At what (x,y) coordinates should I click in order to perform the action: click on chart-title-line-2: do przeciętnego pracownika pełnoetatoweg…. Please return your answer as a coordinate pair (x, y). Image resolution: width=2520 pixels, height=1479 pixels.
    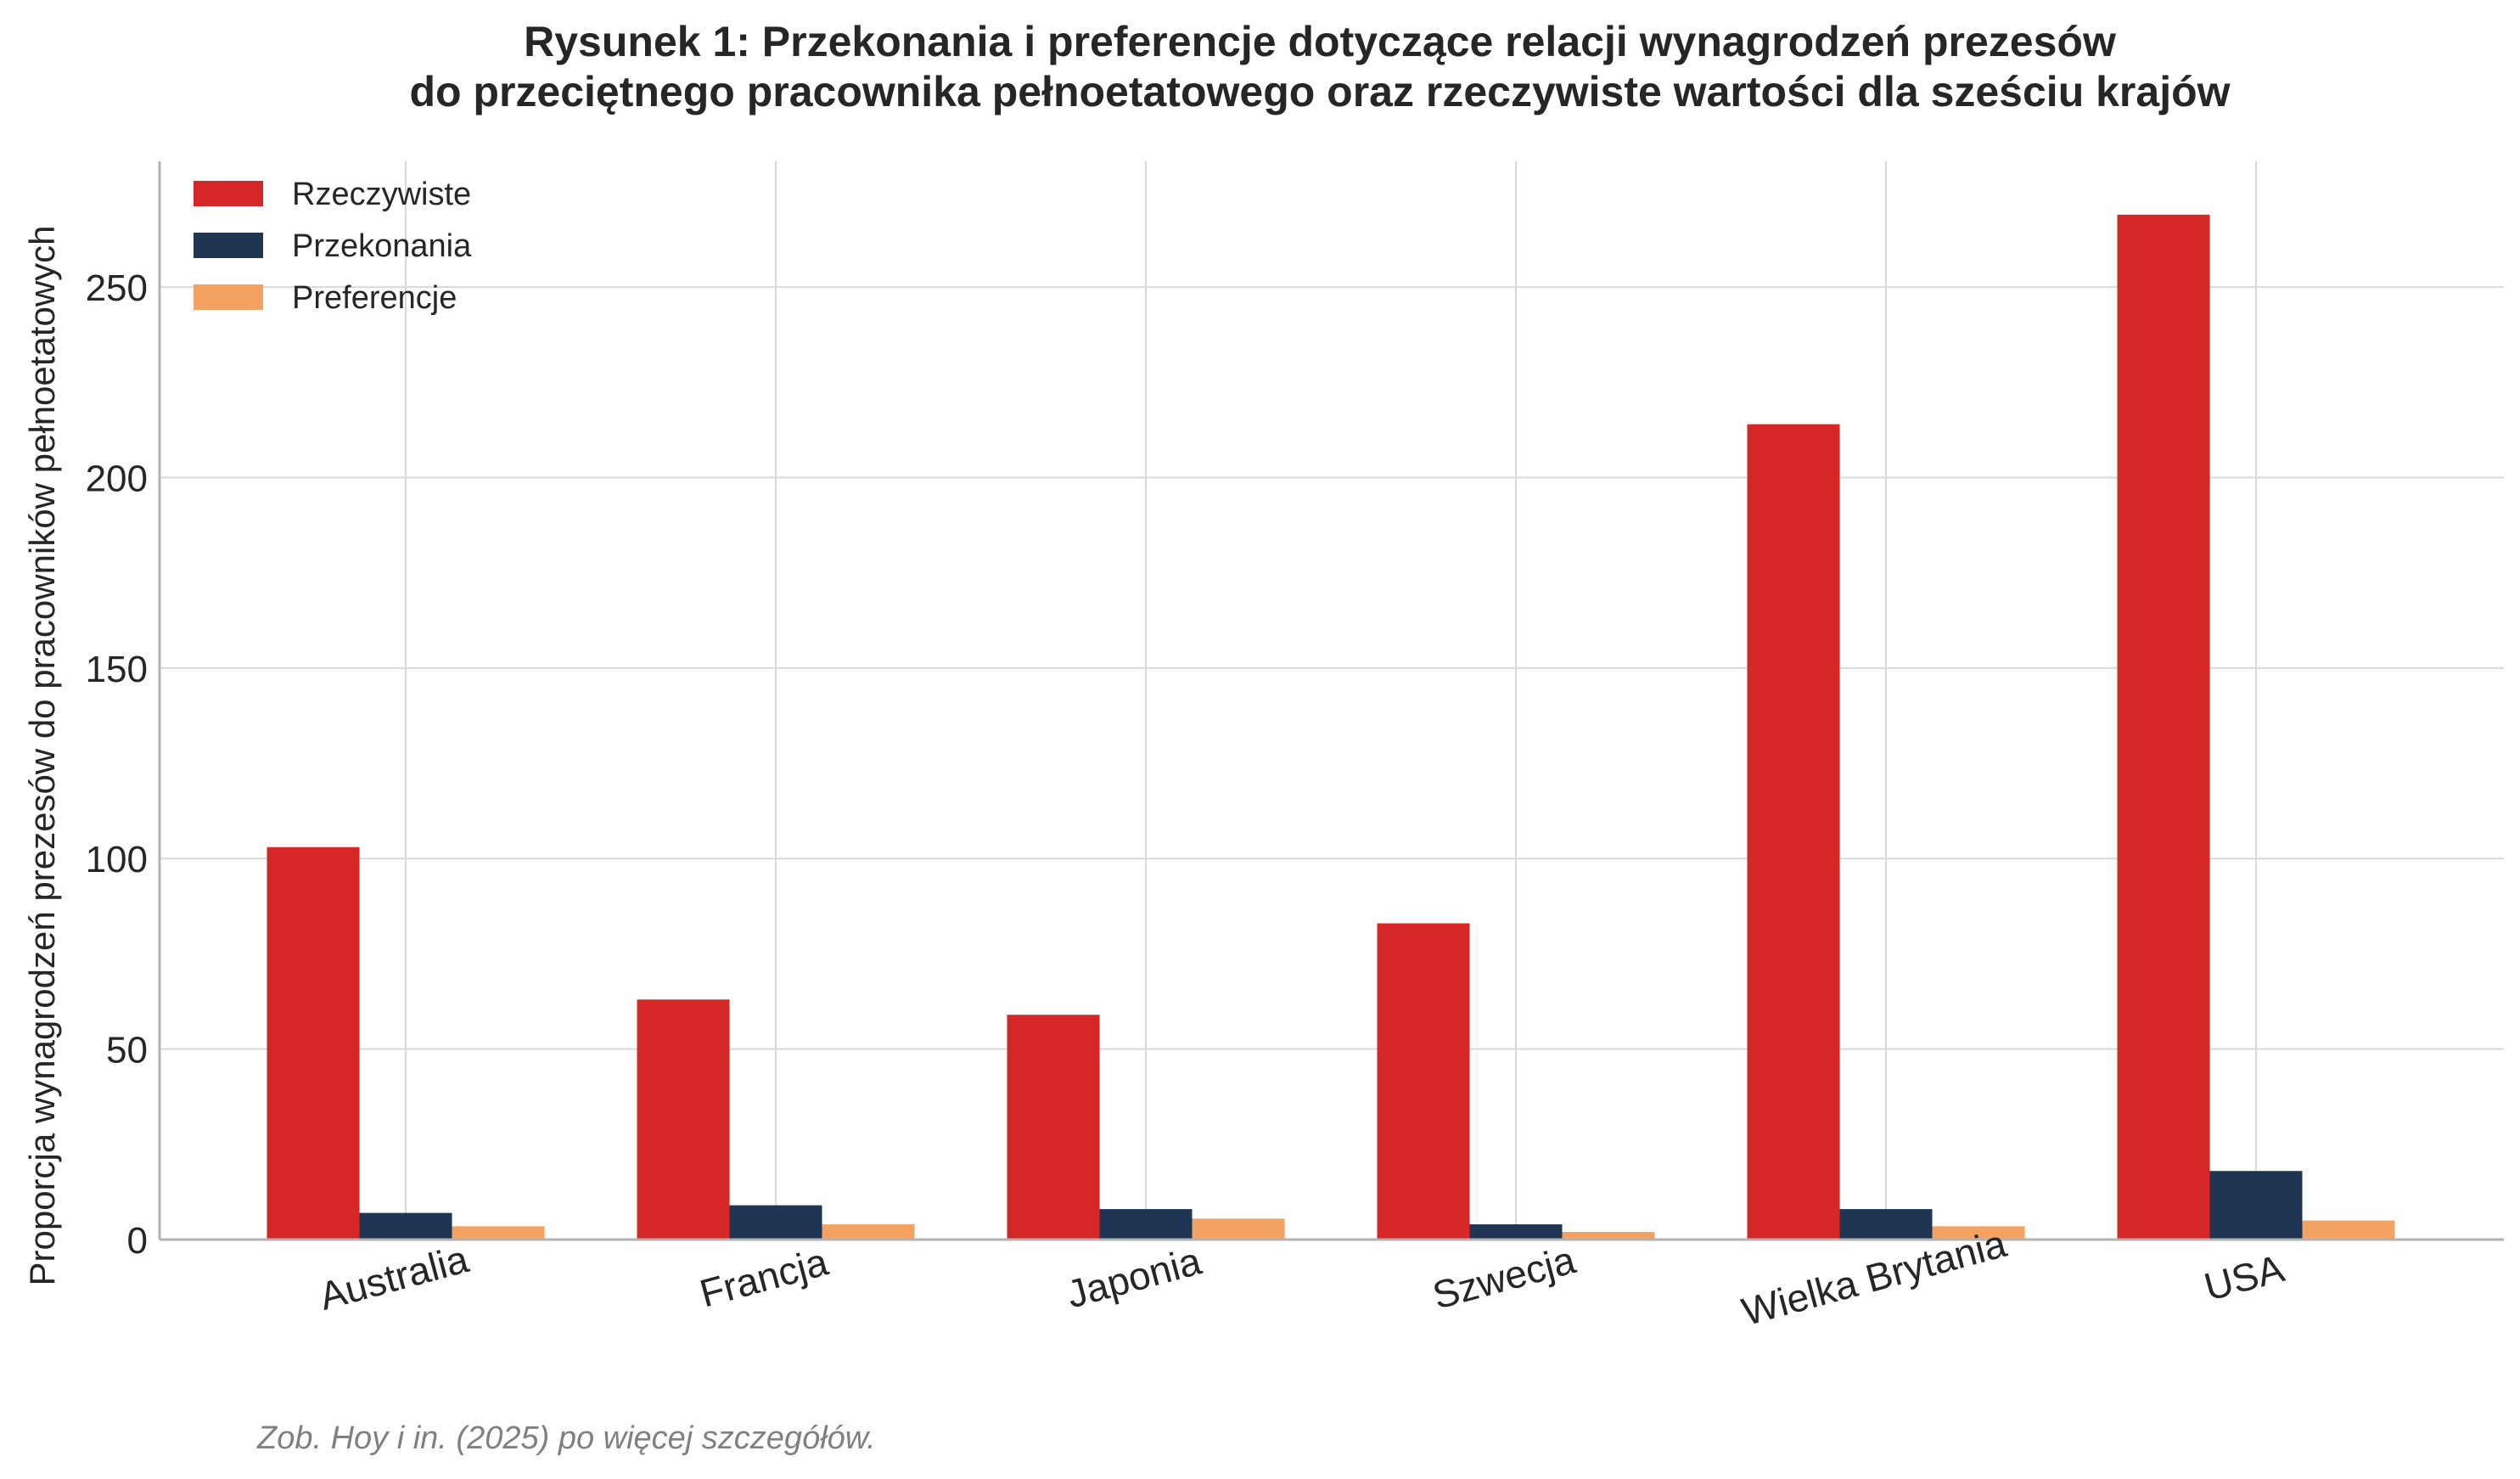
    Looking at the image, I should click on (1319, 91).